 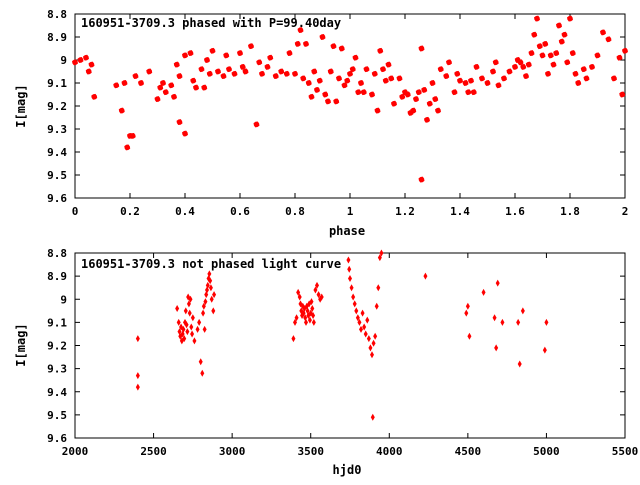 I want to click on y-tick-label: 9.3, so click(x=57, y=129).